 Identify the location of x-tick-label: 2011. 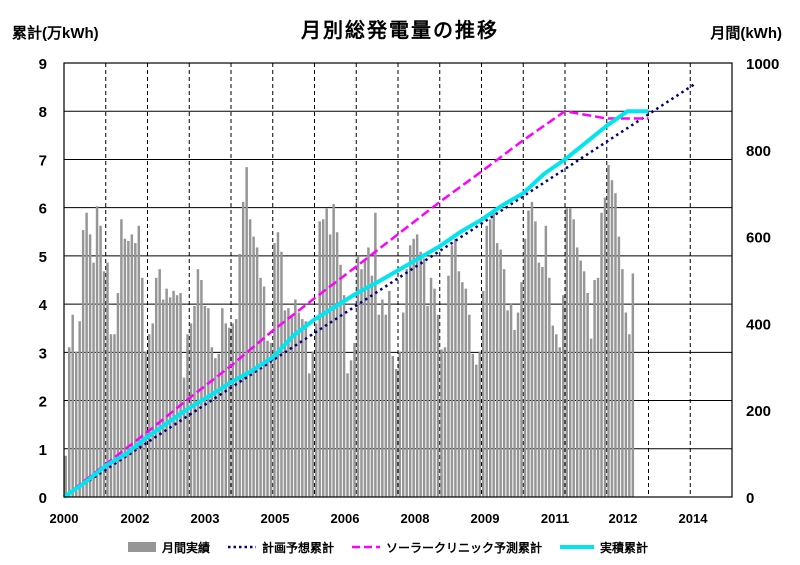
(555, 518).